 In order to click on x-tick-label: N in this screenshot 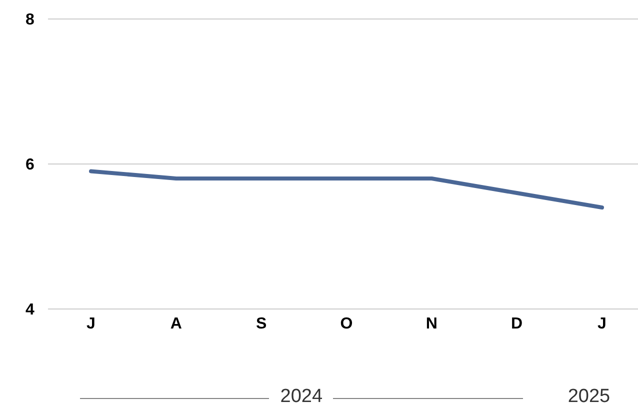, I will do `click(432, 323)`.